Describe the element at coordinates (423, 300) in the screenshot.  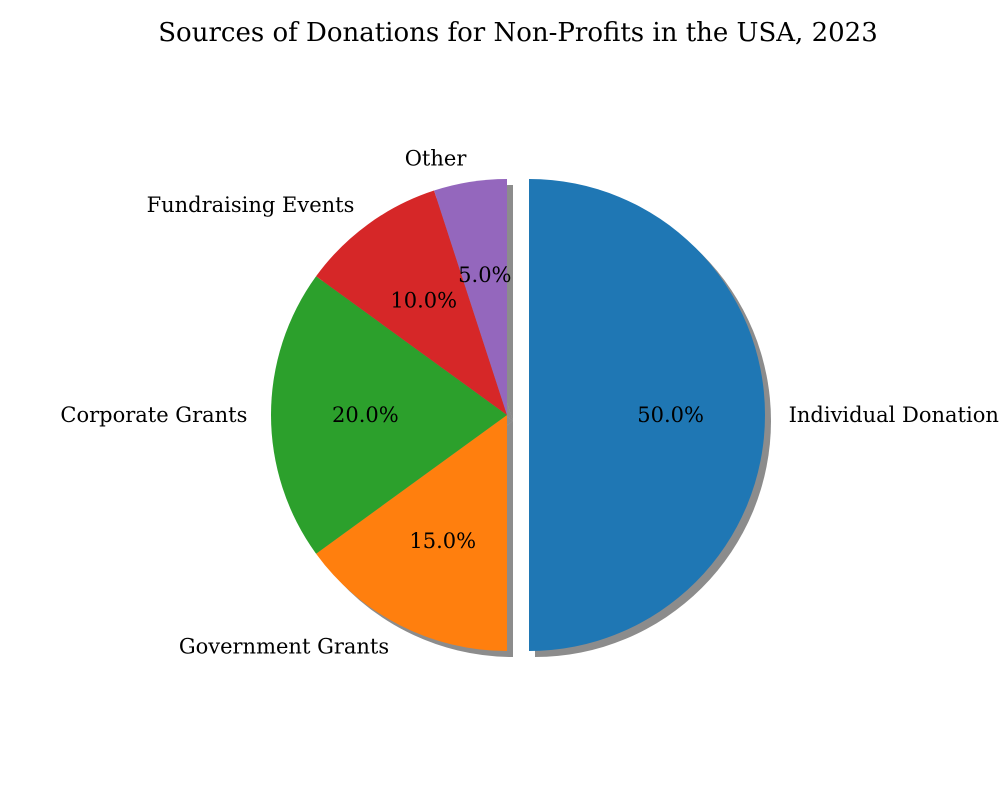
I see `slice-pct-fundraising-events: 10.0%` at that location.